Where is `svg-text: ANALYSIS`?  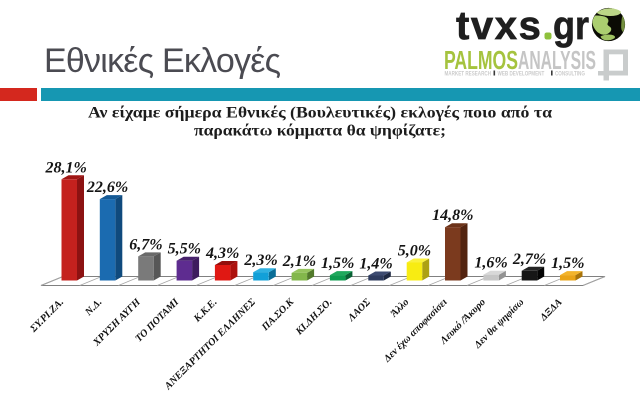
svg-text: ANALYSIS is located at coordinates (557, 60).